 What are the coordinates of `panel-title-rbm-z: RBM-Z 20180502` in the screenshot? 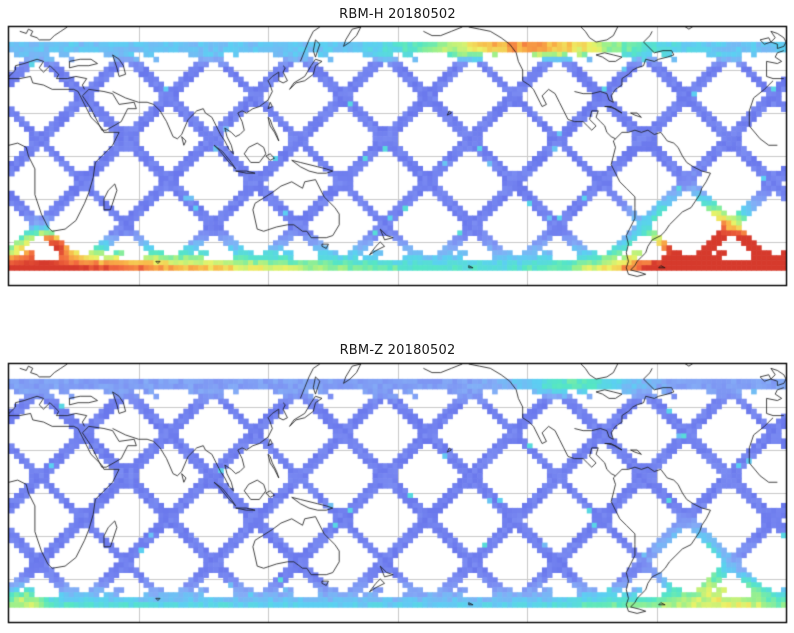 It's located at (397, 350).